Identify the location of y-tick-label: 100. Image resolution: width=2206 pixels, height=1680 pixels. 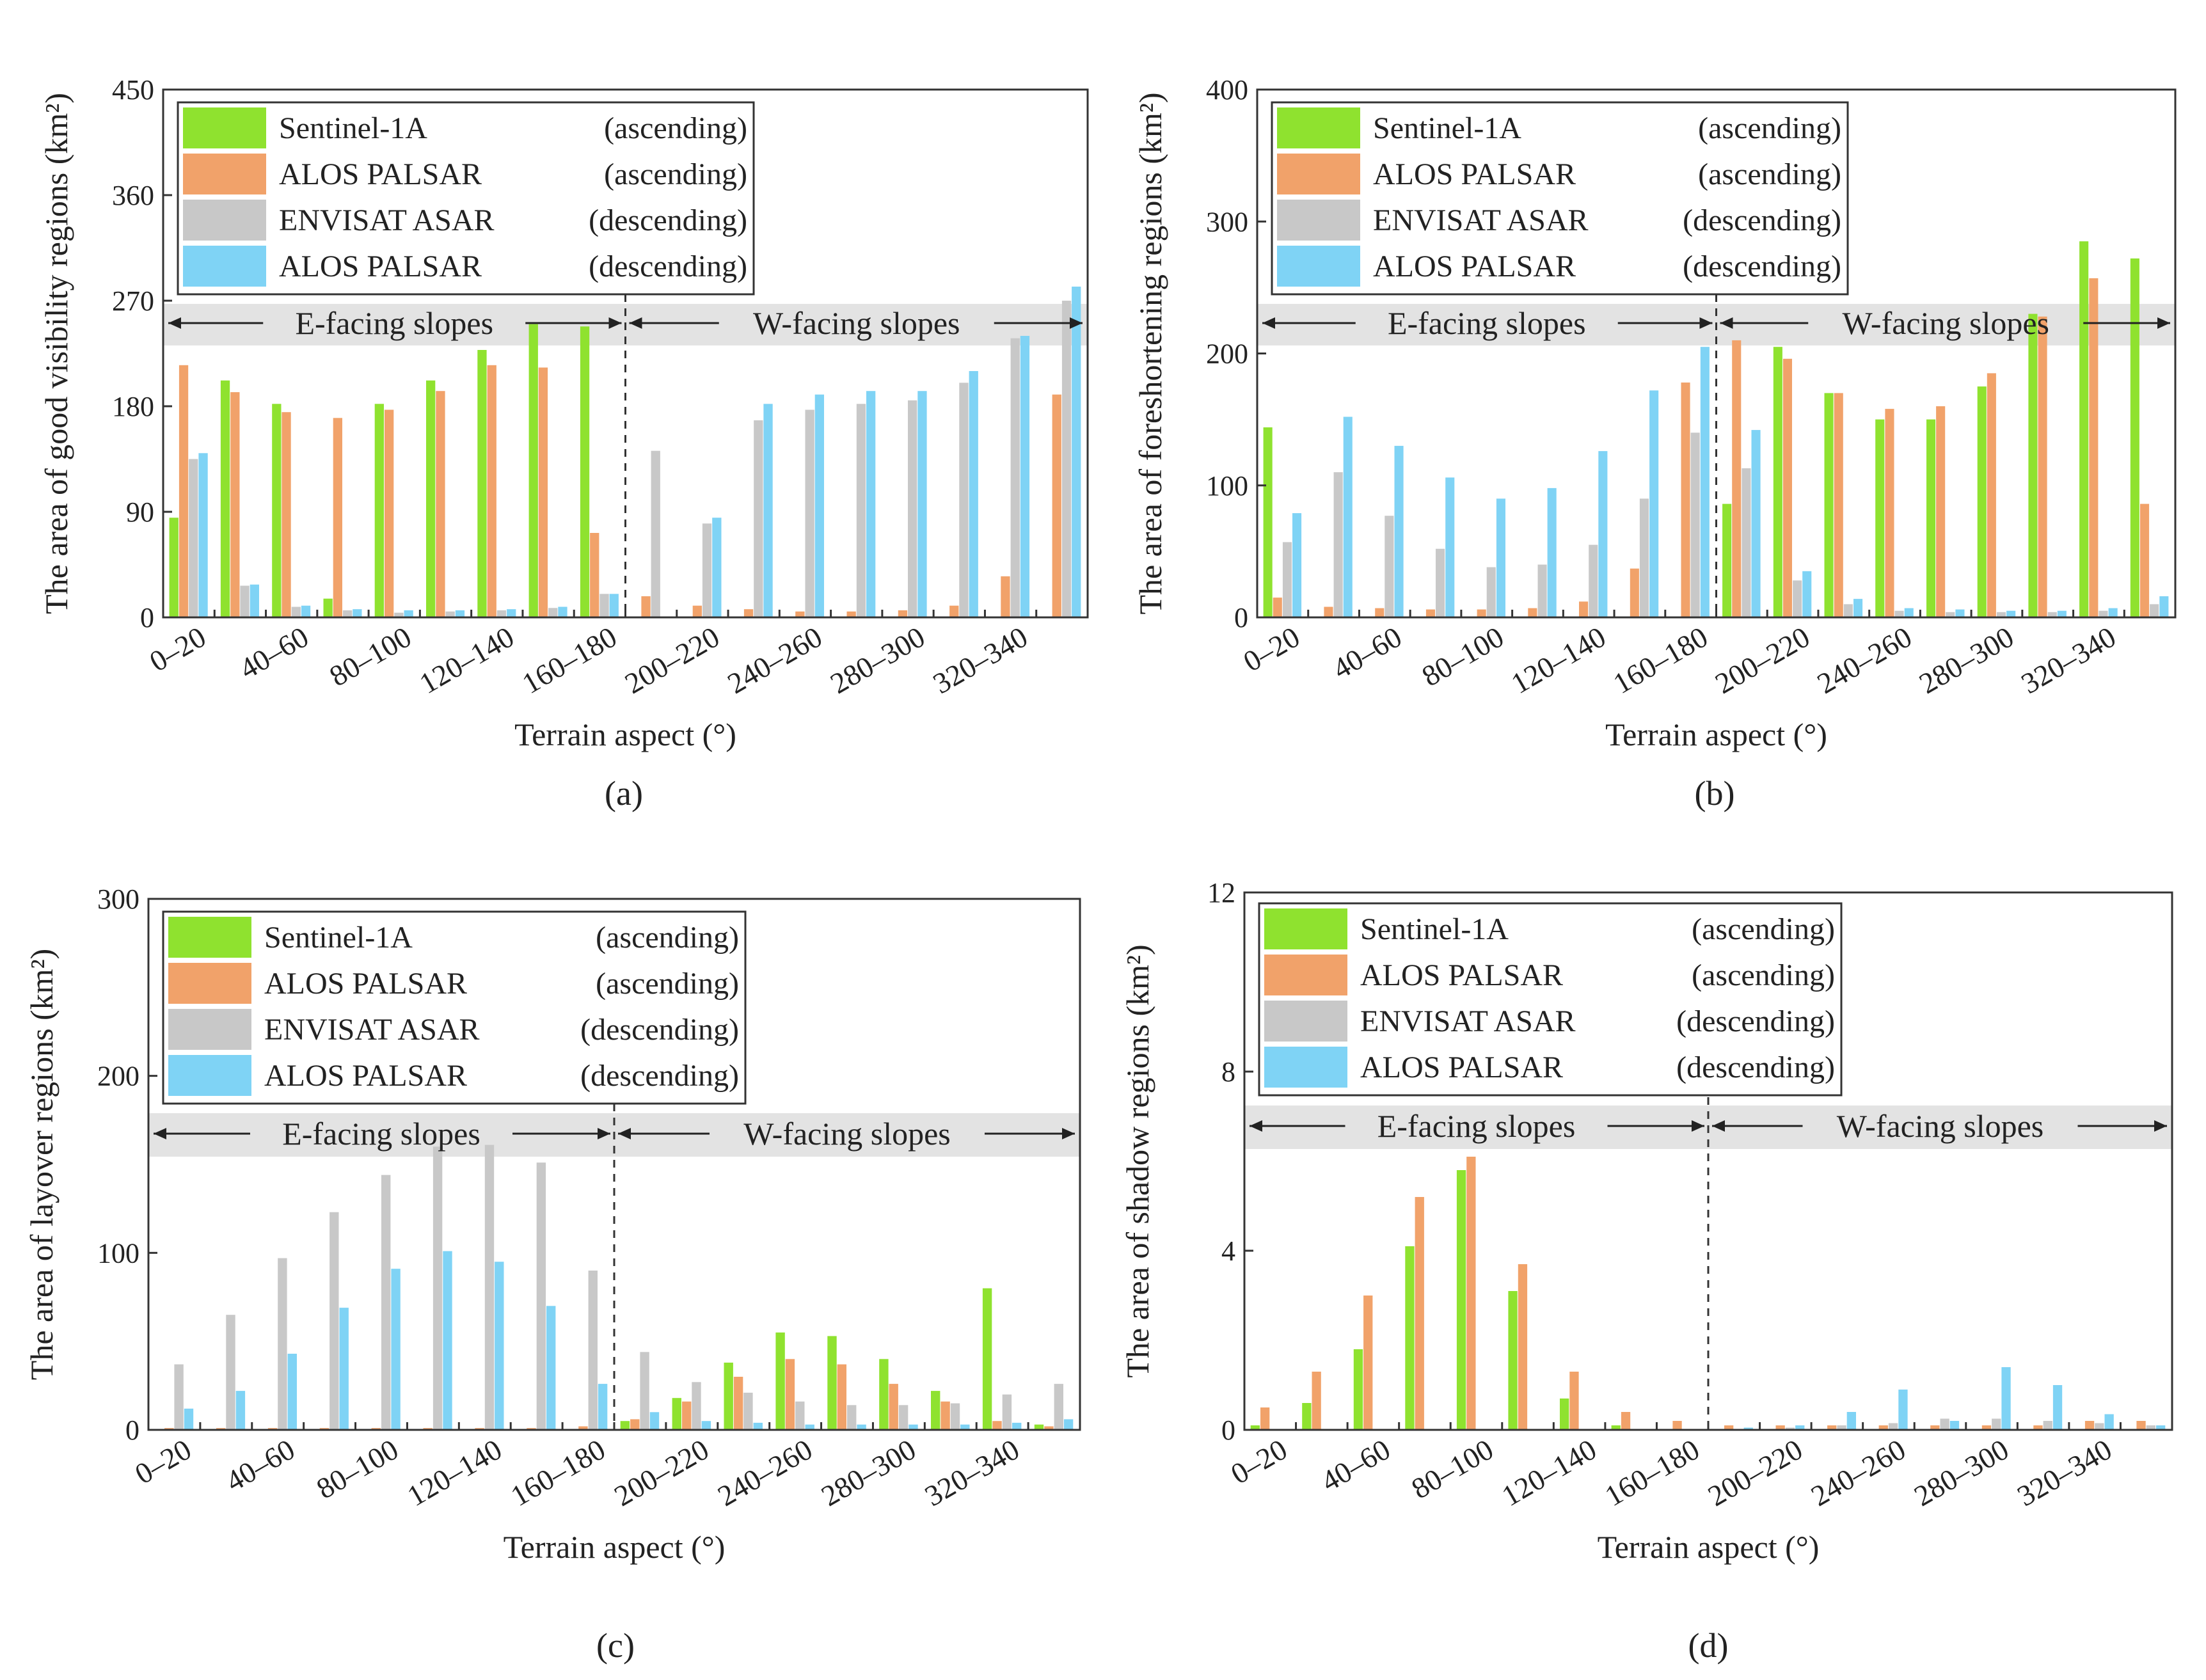
(118, 1253).